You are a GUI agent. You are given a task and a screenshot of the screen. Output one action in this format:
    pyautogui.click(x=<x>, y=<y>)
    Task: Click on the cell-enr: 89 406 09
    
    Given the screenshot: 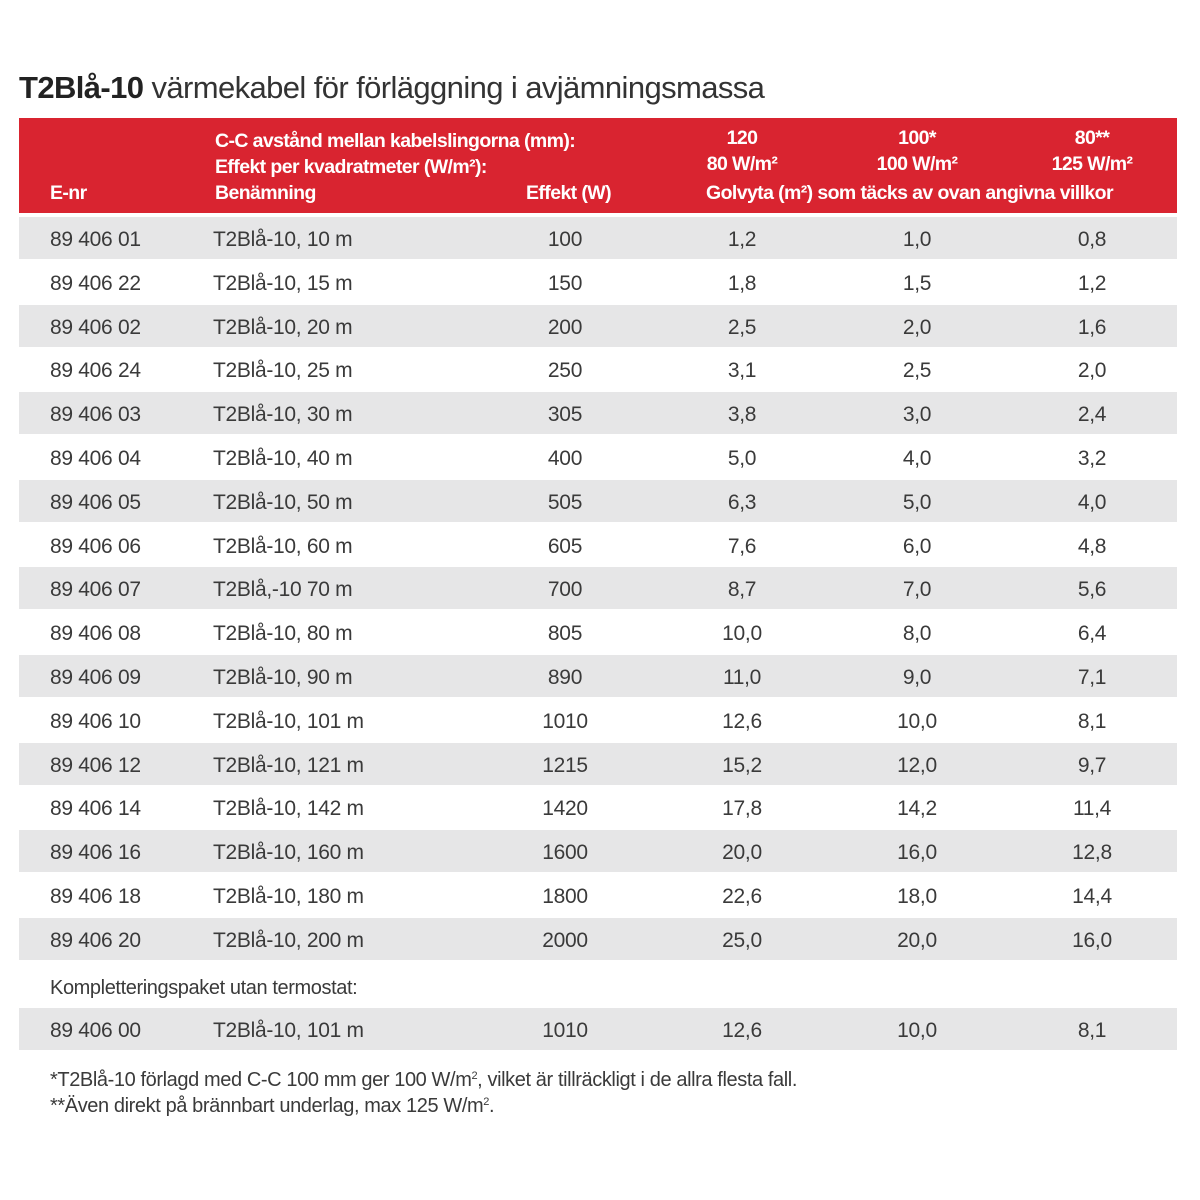 What is the action you would take?
    pyautogui.click(x=95, y=677)
    